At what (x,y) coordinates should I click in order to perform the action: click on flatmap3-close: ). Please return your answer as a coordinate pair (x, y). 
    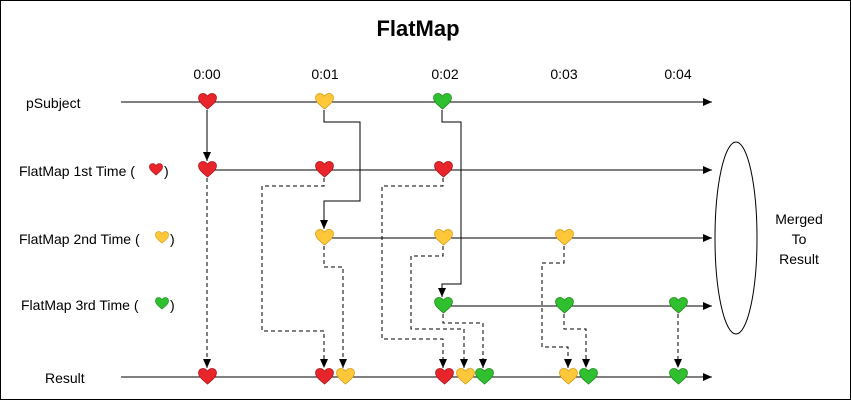
    Looking at the image, I should click on (172, 305).